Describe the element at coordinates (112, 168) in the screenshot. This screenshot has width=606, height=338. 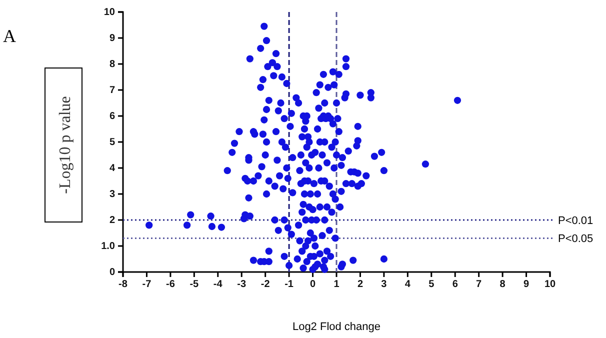
I see `y-tick-label: 4` at that location.